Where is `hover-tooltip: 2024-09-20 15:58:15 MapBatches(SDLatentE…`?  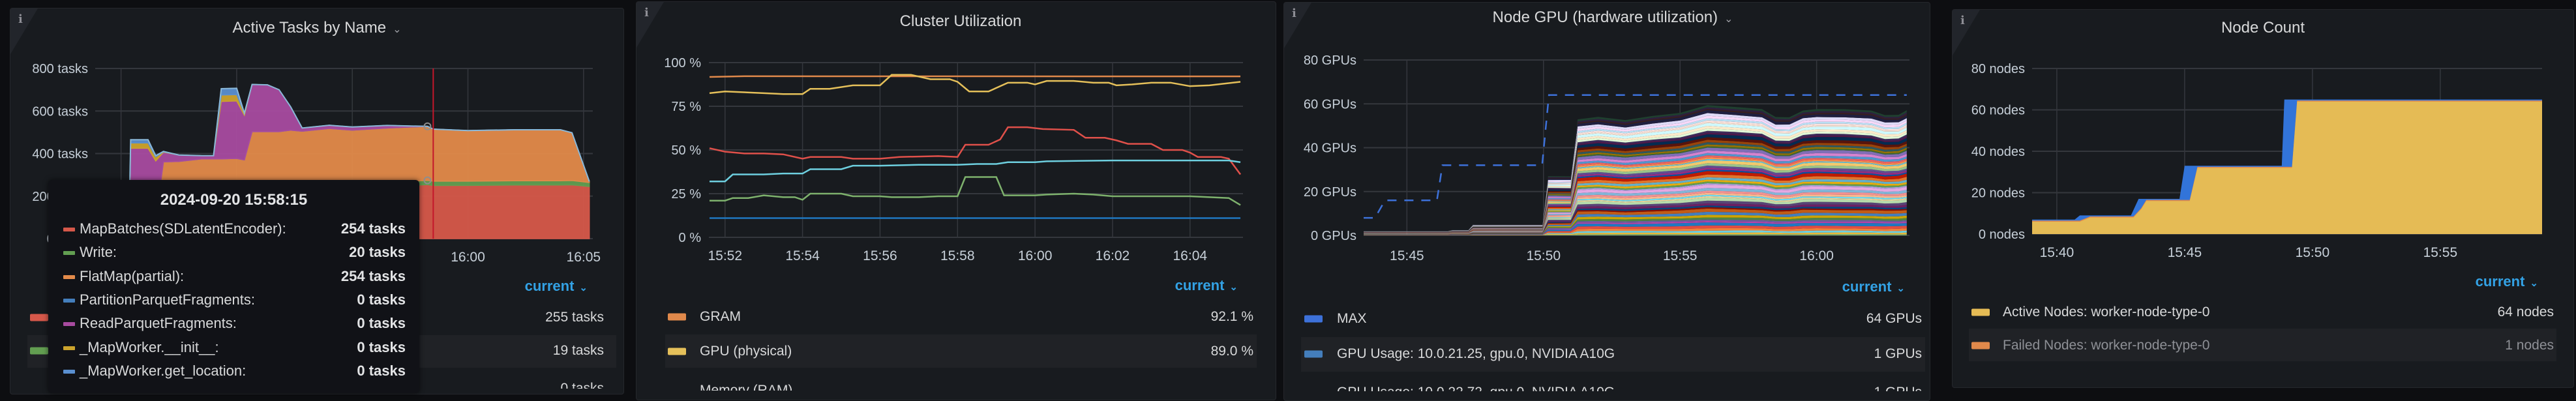 hover-tooltip: 2024-09-20 15:58:15 MapBatches(SDLatentE… is located at coordinates (233, 286).